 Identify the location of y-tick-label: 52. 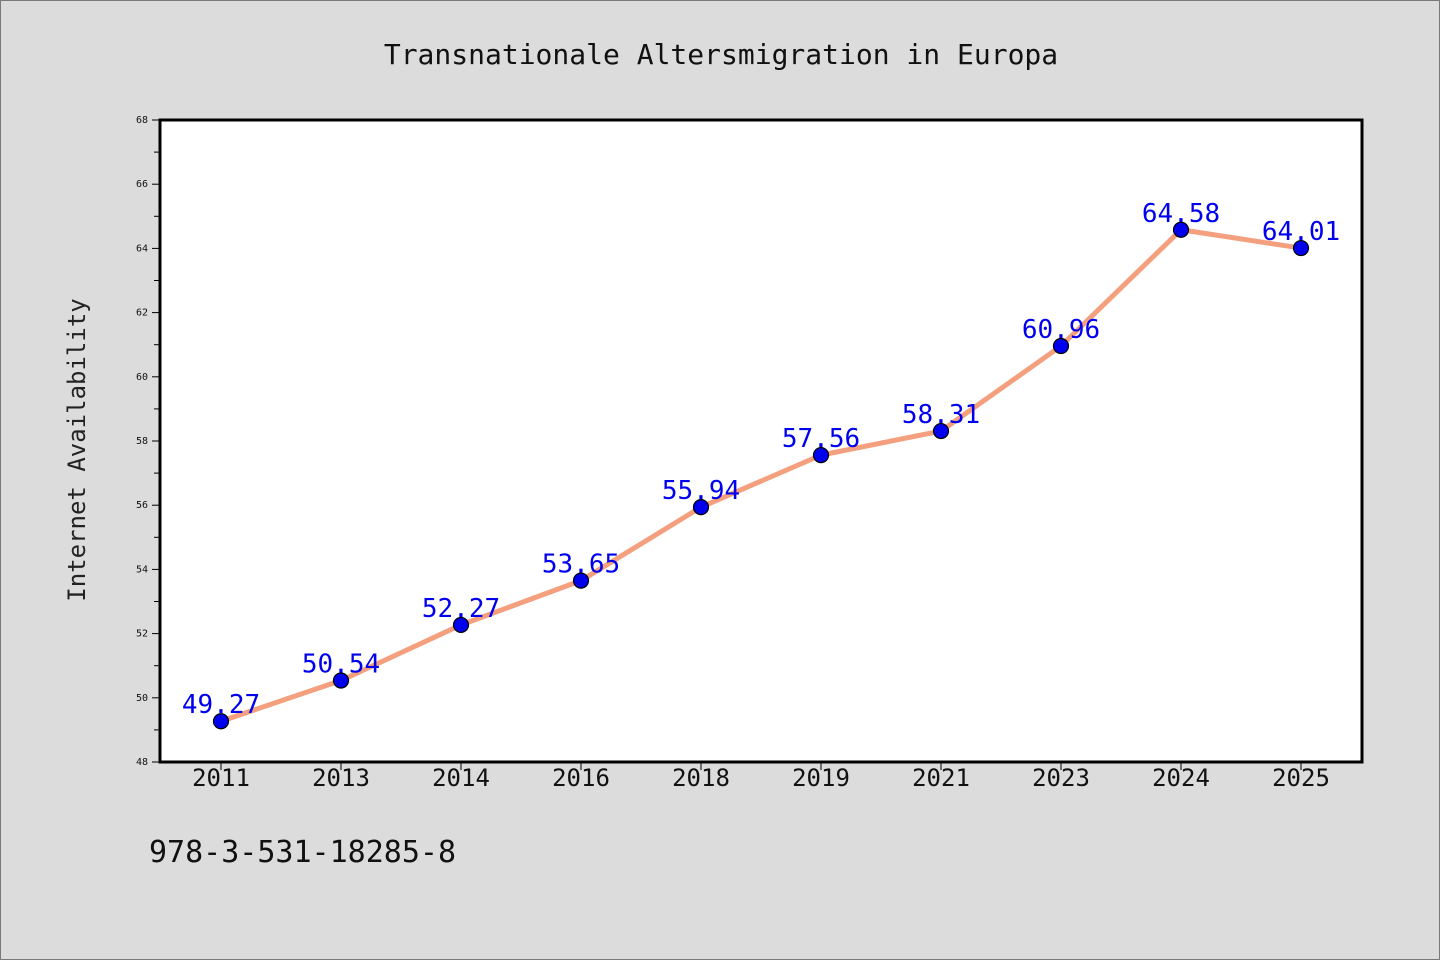
(142, 634).